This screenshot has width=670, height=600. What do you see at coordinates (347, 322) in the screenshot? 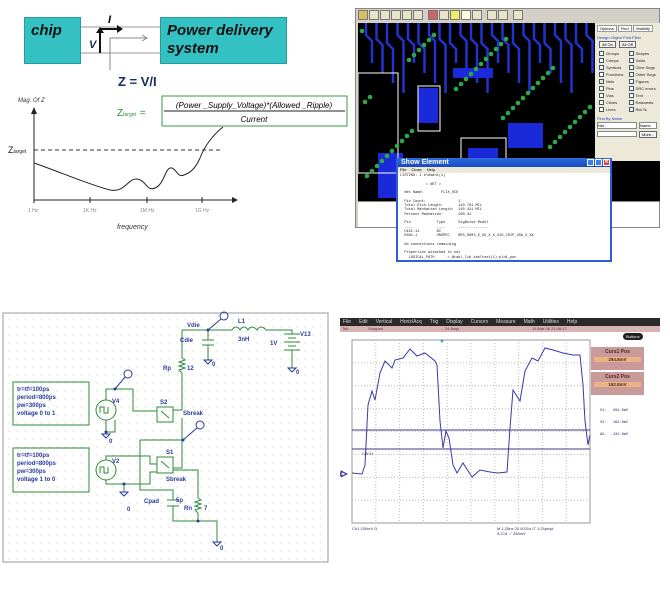
I see `scope-menu-file: File` at bounding box center [347, 322].